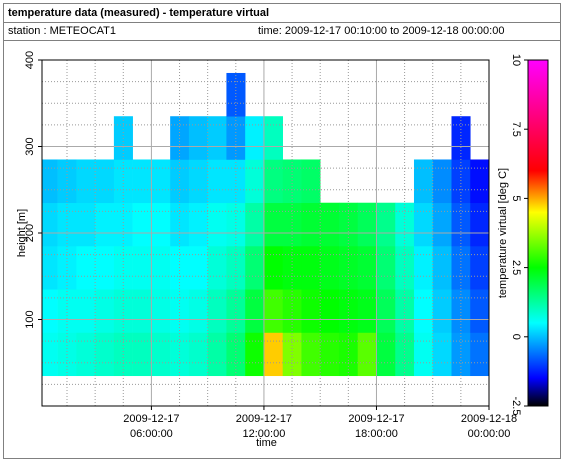 This screenshot has width=564, height=462. Describe the element at coordinates (516, 60) in the screenshot. I see `colorbar-tick-label: 10` at that location.